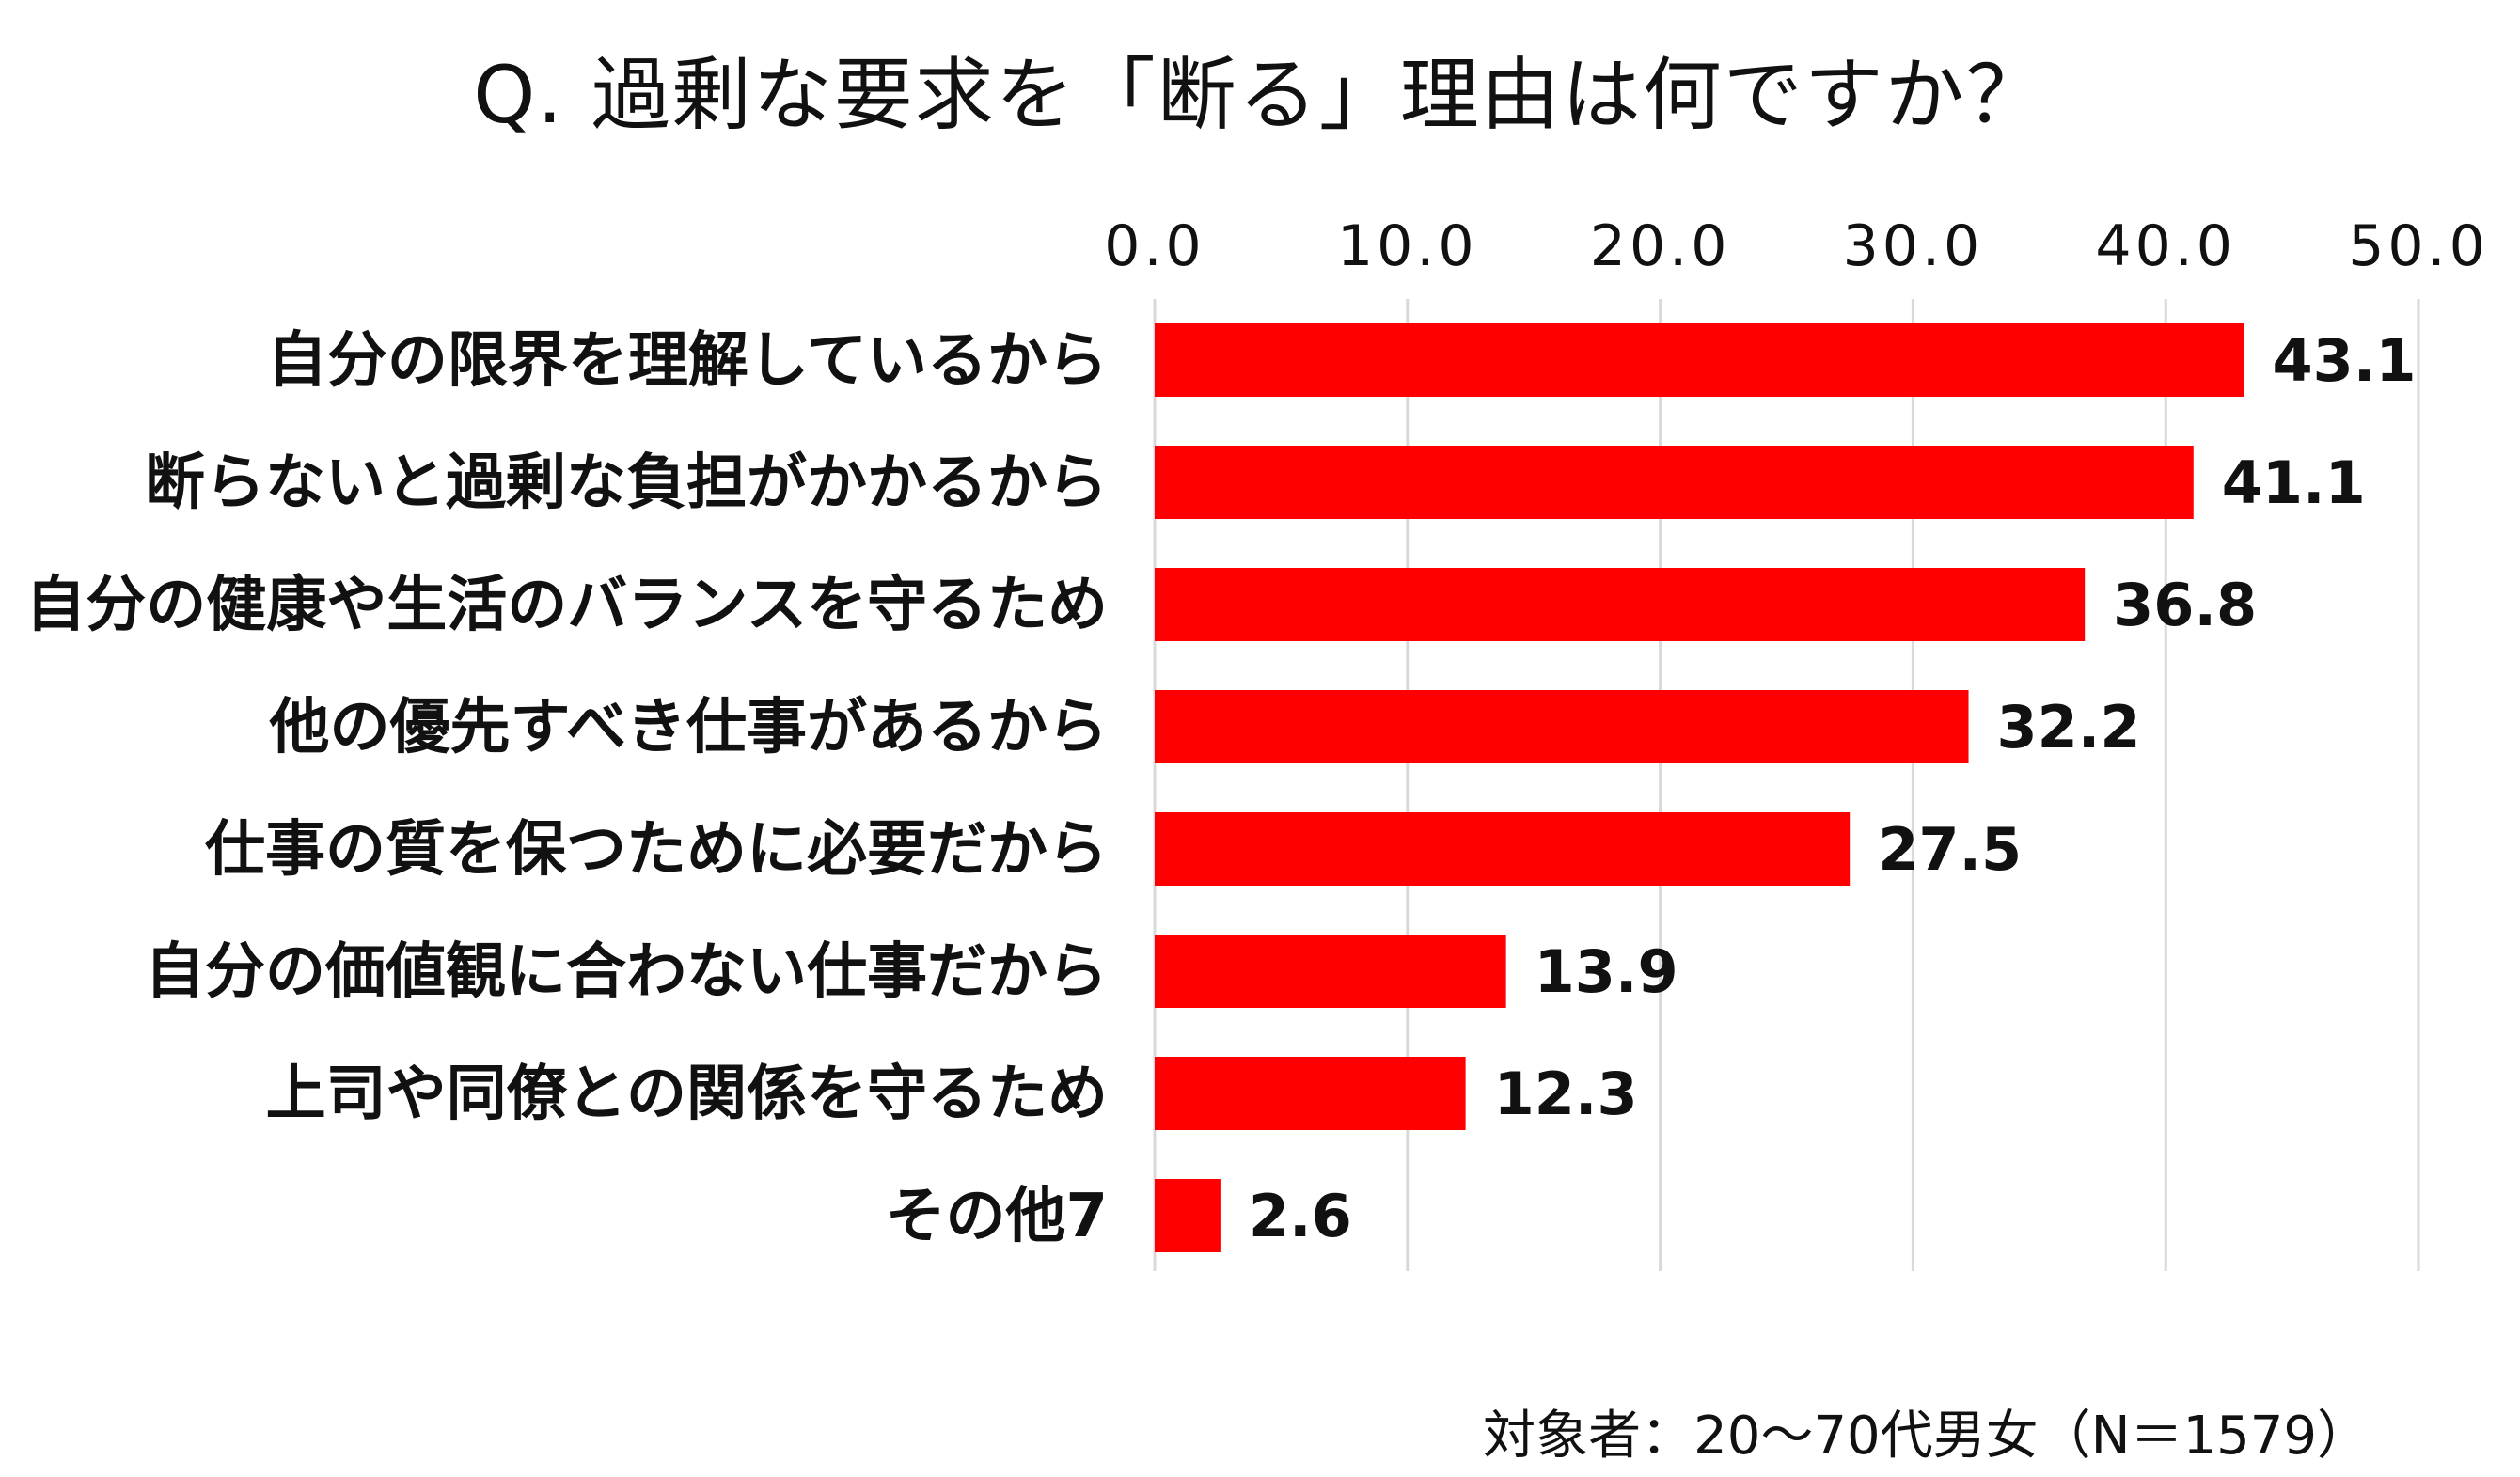 This screenshot has width=2520, height=1477. What do you see at coordinates (688, 727) in the screenshot?
I see `category-label: 他の優先すべき仕事があるから` at bounding box center [688, 727].